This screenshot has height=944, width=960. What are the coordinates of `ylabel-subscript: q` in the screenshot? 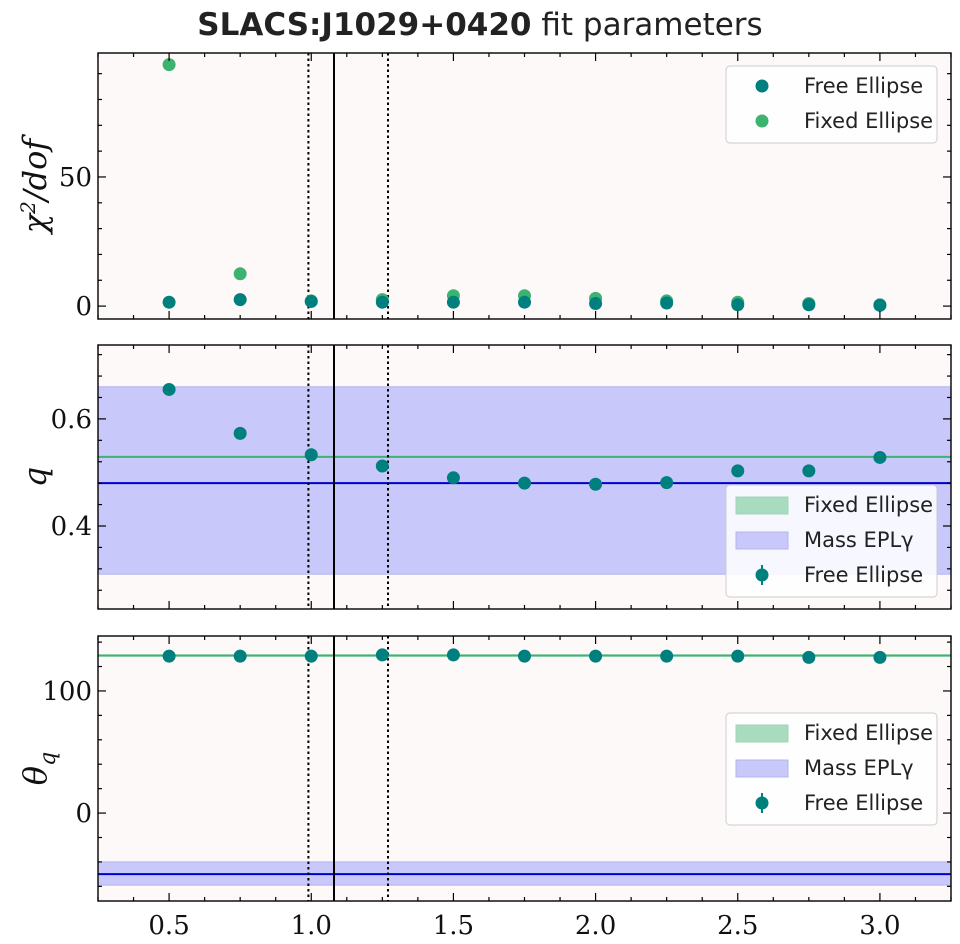 It's located at (48, 759).